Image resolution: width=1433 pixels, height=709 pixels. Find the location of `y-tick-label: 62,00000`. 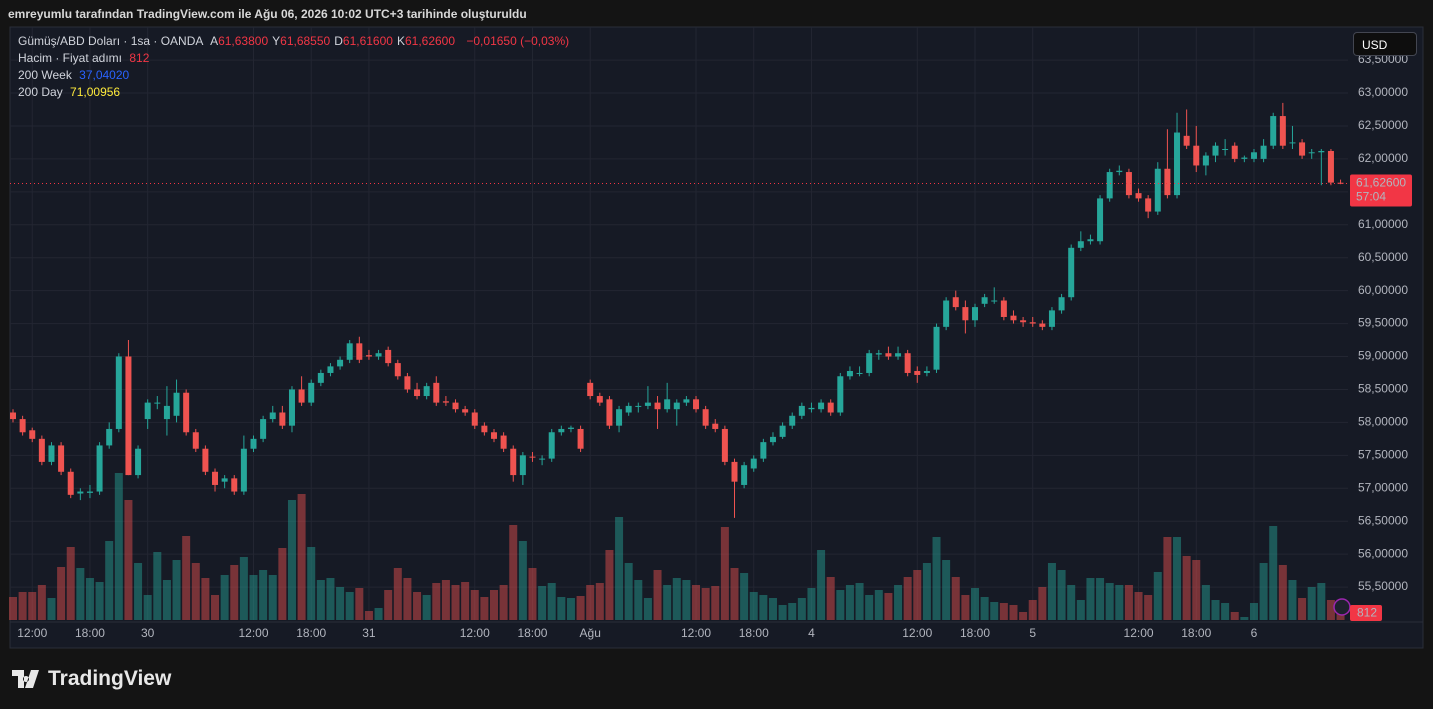

y-tick-label: 62,00000 is located at coordinates (1383, 158).